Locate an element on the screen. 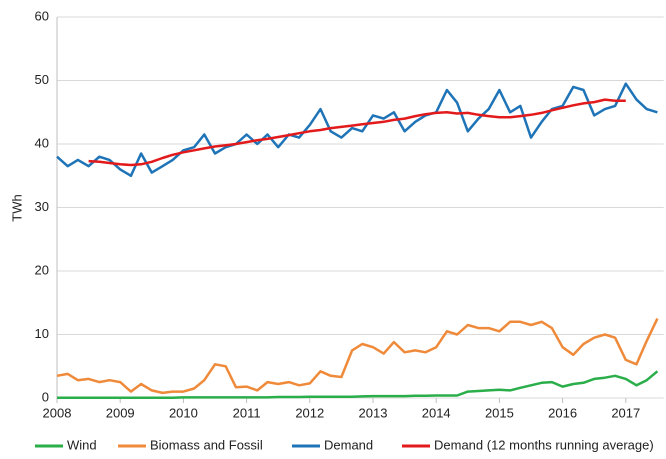 This screenshot has height=459, width=666. x-tick-label: 2010 is located at coordinates (183, 412).